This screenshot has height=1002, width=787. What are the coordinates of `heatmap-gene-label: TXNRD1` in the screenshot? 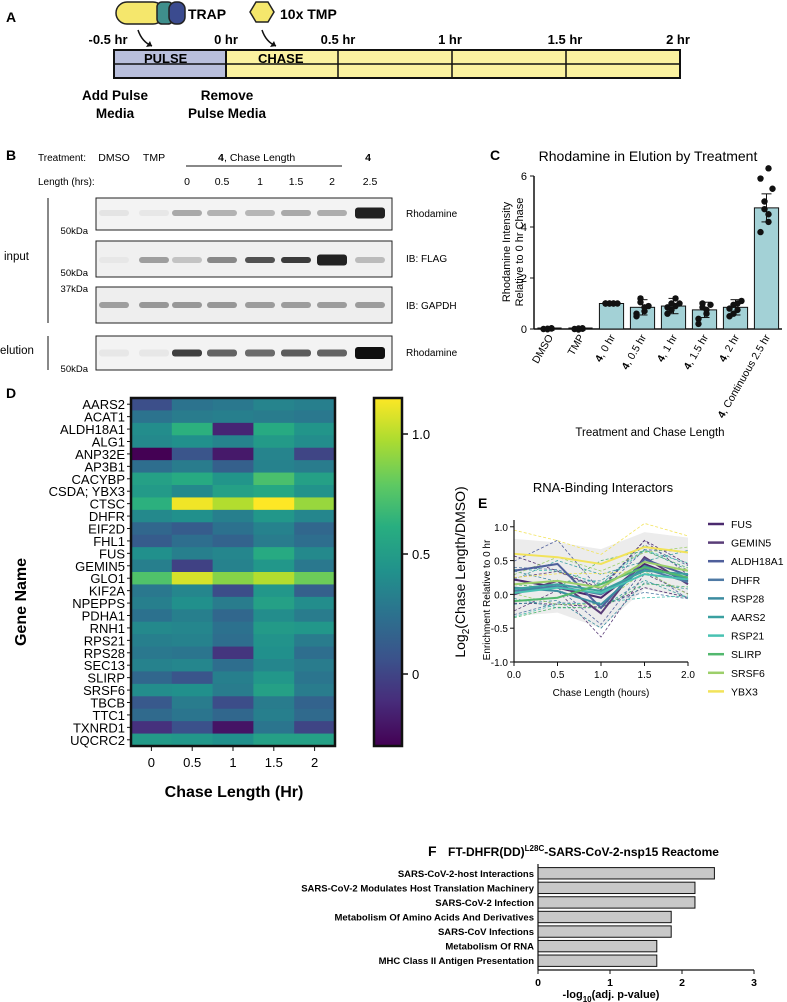 It's located at (99, 727).